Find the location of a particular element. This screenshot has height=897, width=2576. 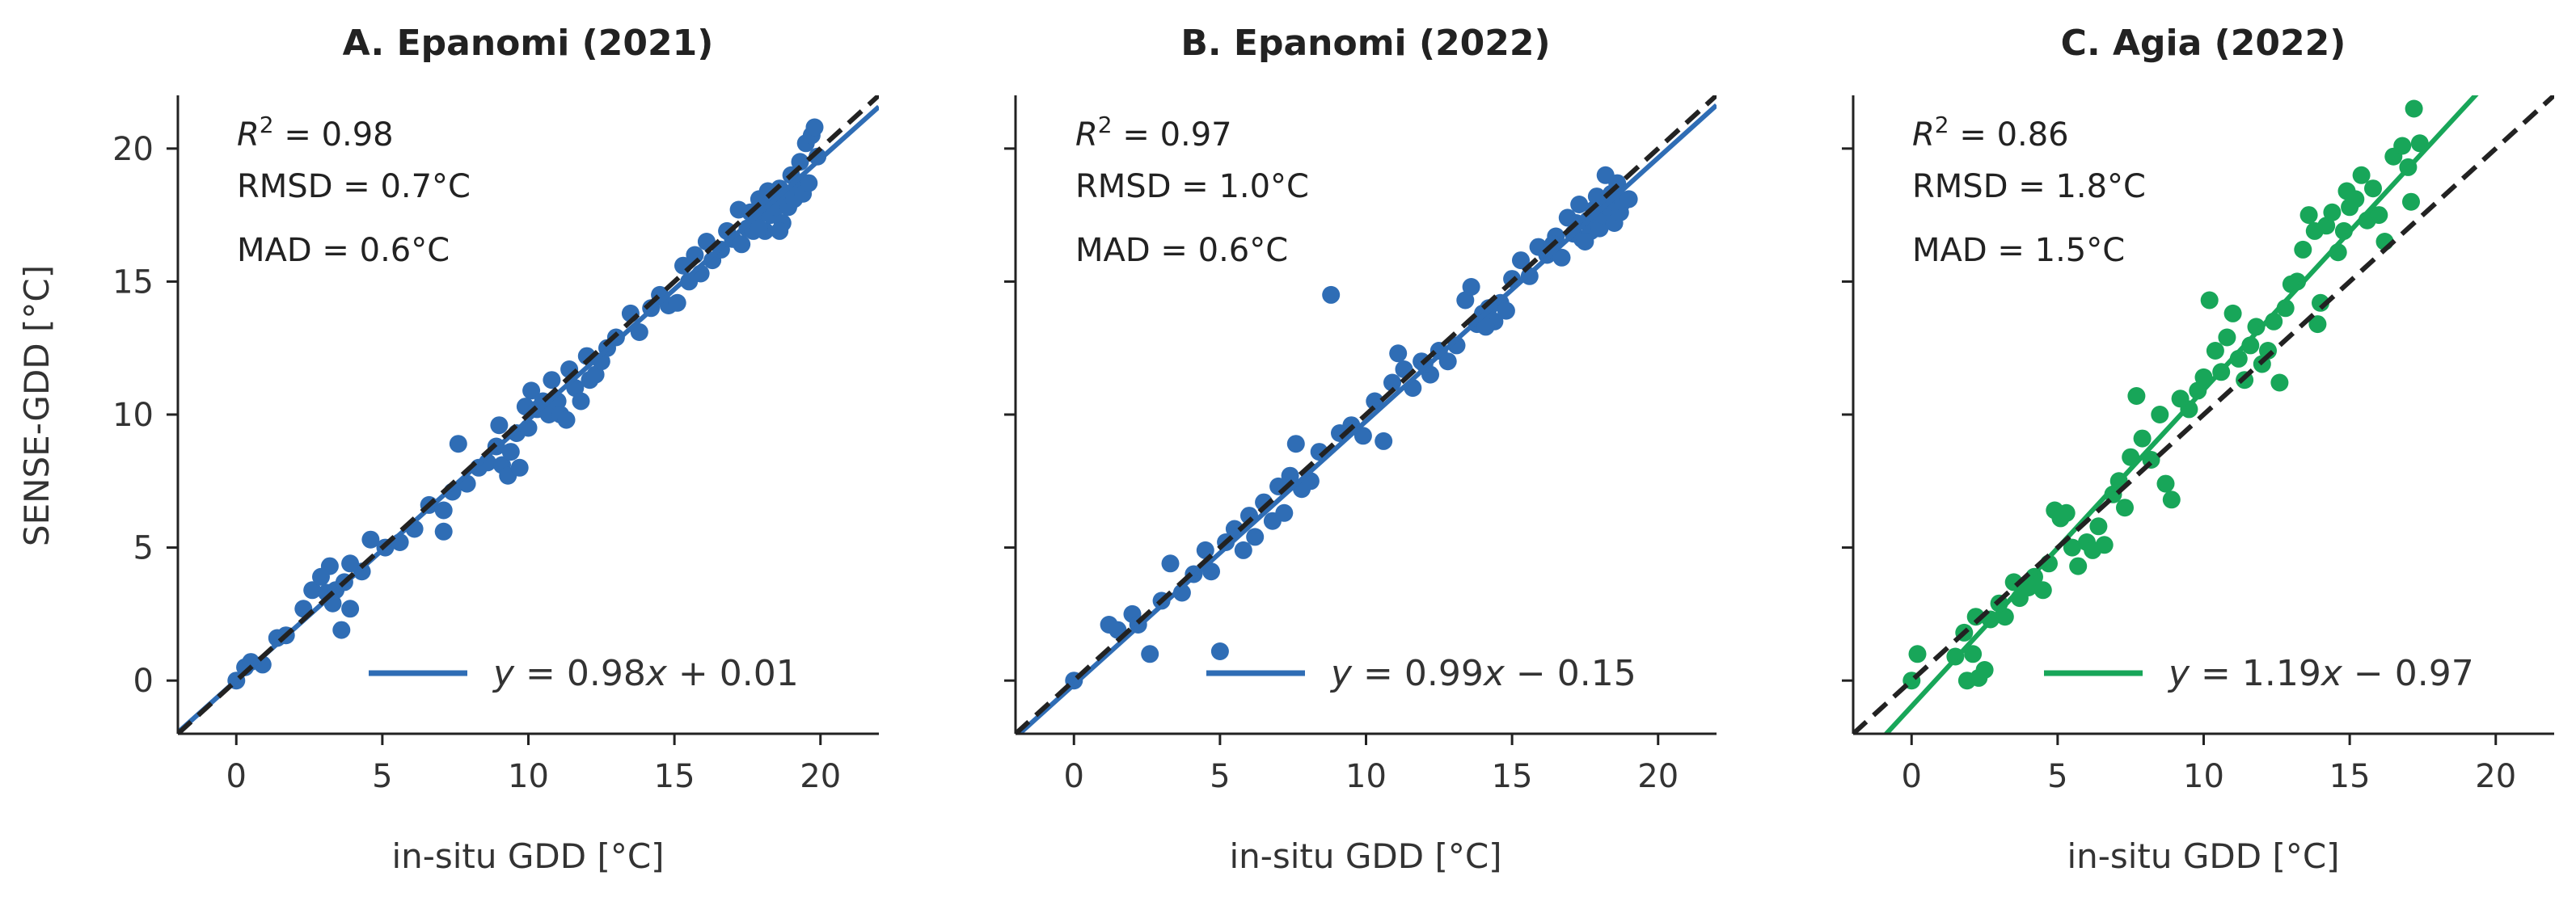

panel-c-title: C. Agia (2022) is located at coordinates (2203, 43).